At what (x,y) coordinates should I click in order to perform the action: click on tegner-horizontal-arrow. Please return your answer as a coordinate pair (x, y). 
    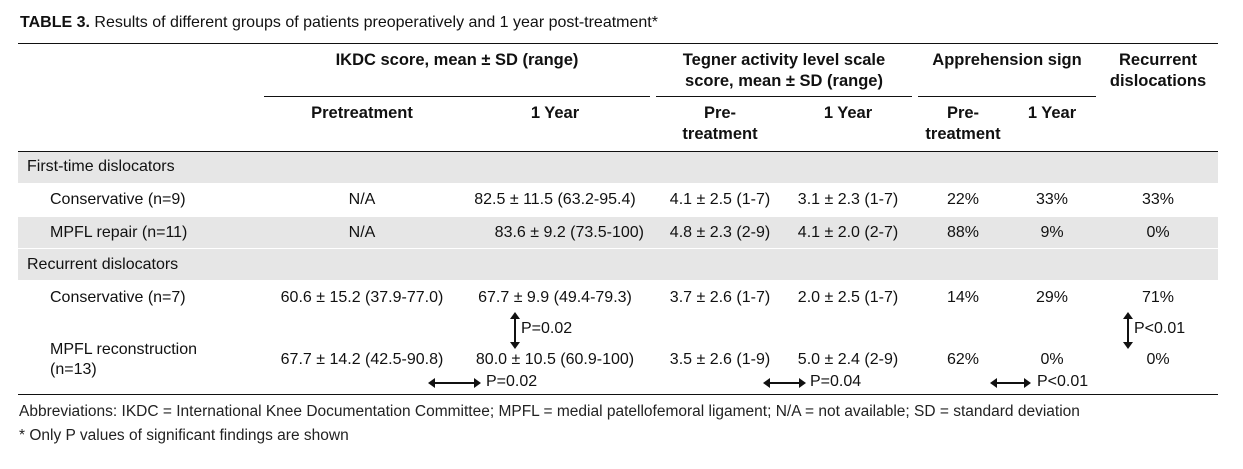
    Looking at the image, I should click on (784, 383).